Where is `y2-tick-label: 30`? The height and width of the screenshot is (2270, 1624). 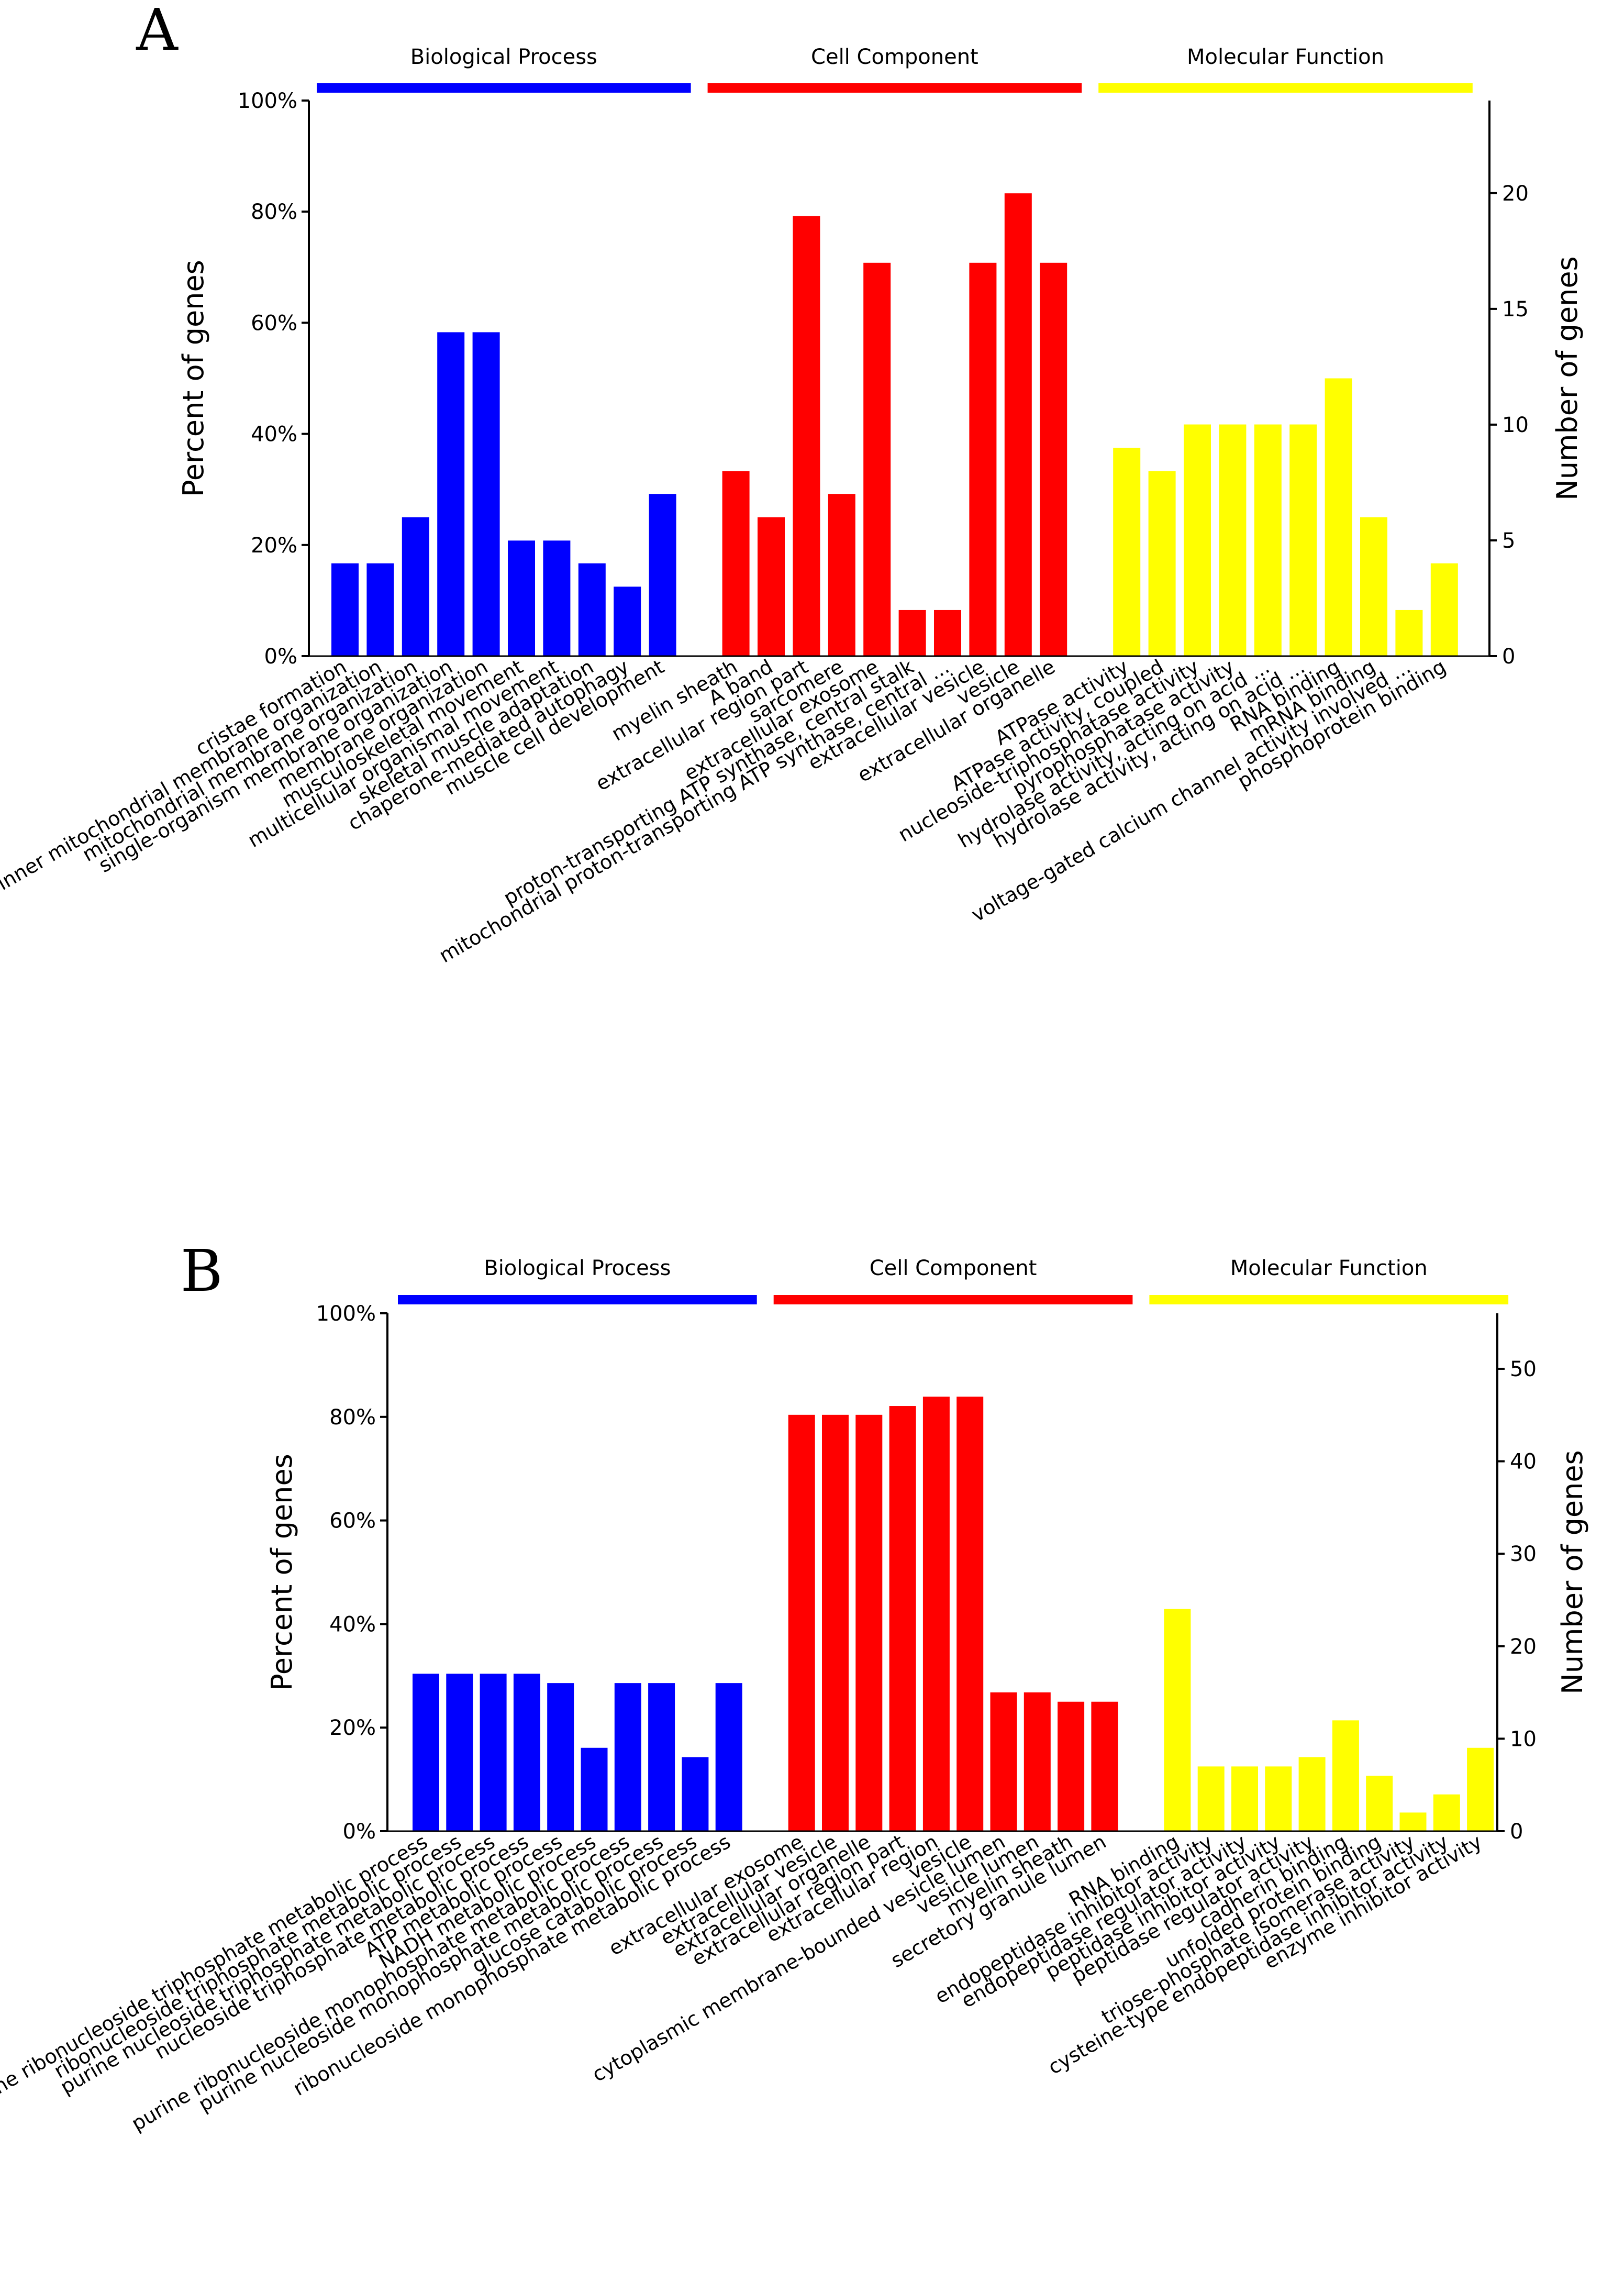 y2-tick-label: 30 is located at coordinates (1523, 1554).